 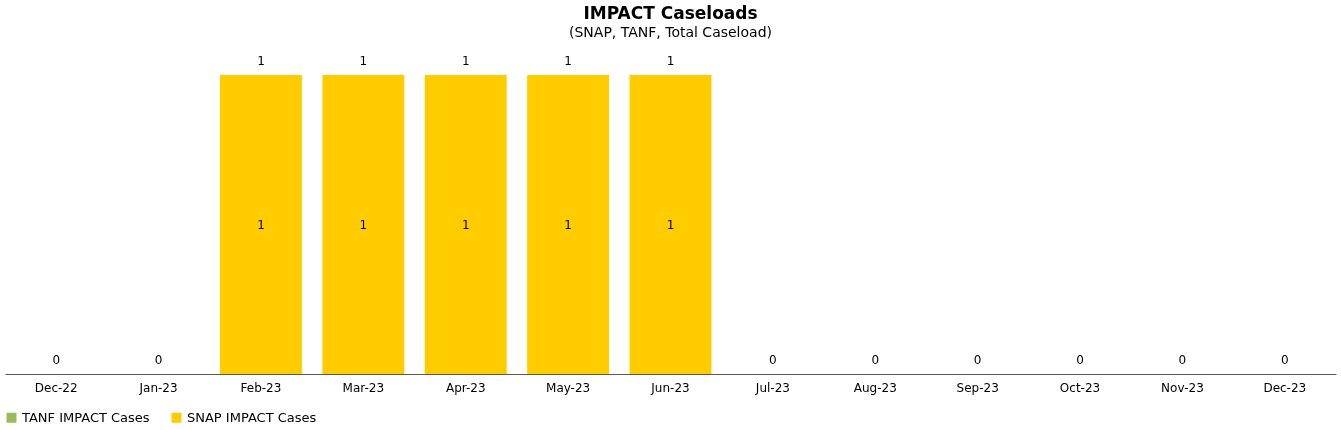 What do you see at coordinates (1182, 387) in the screenshot?
I see `x-tick-label: Nov-23` at bounding box center [1182, 387].